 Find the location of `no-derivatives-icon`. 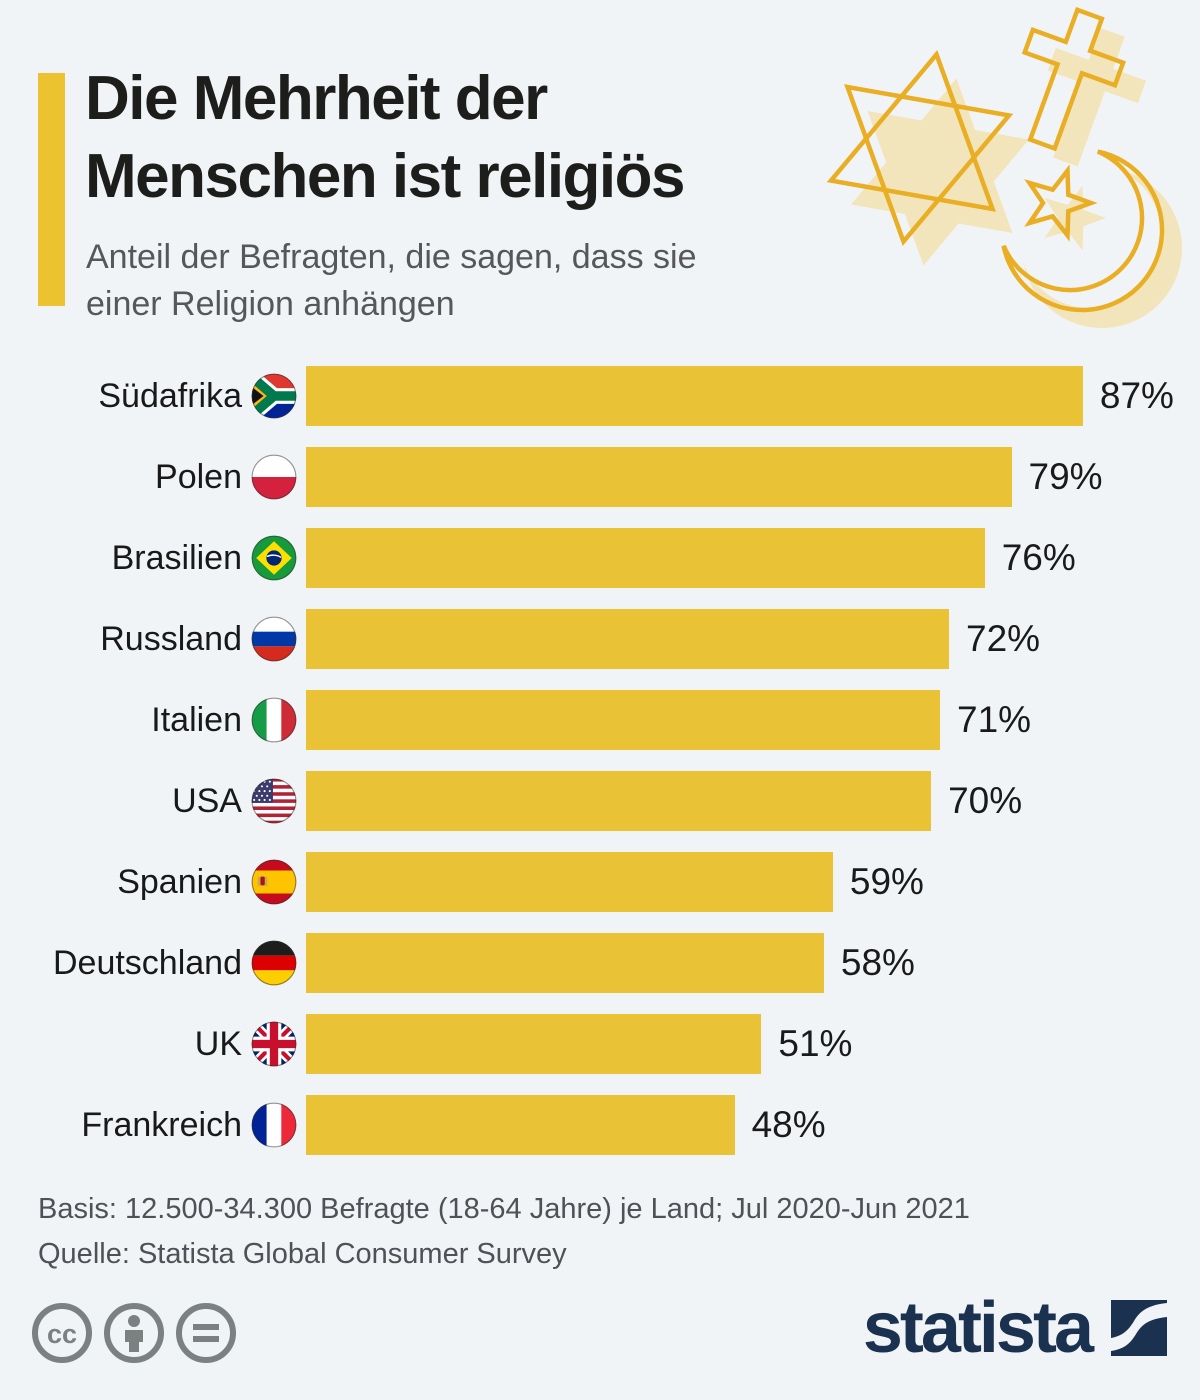

no-derivatives-icon is located at coordinates (206, 1333).